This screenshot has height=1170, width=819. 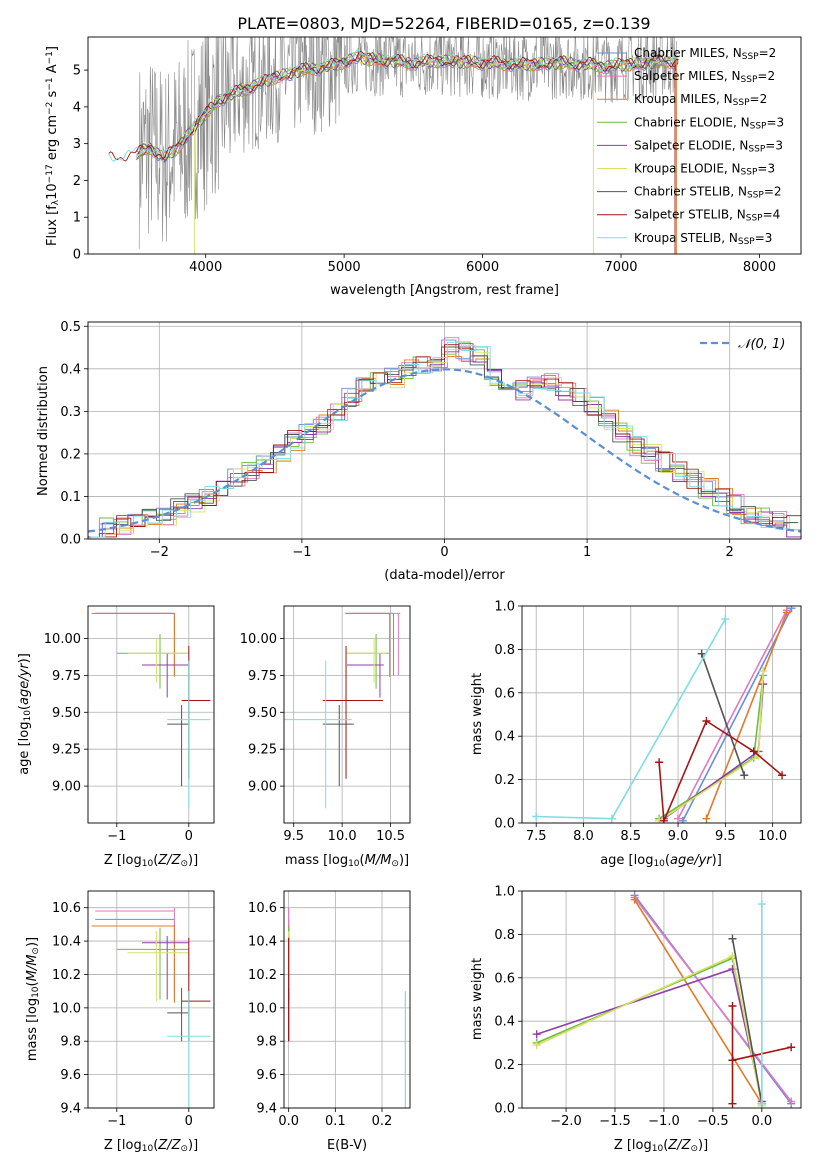 I want to click on label-part: Z [log, so click(x=633, y=1145).